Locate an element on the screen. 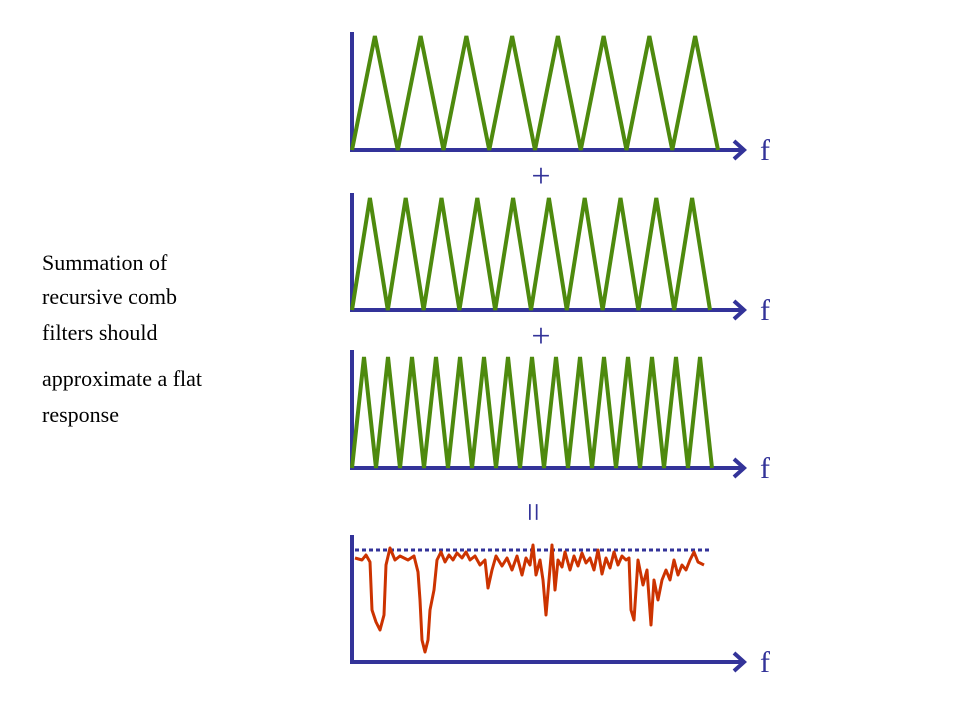 This screenshot has height=720, width=960. equals-sign: = is located at coordinates (532, 511).